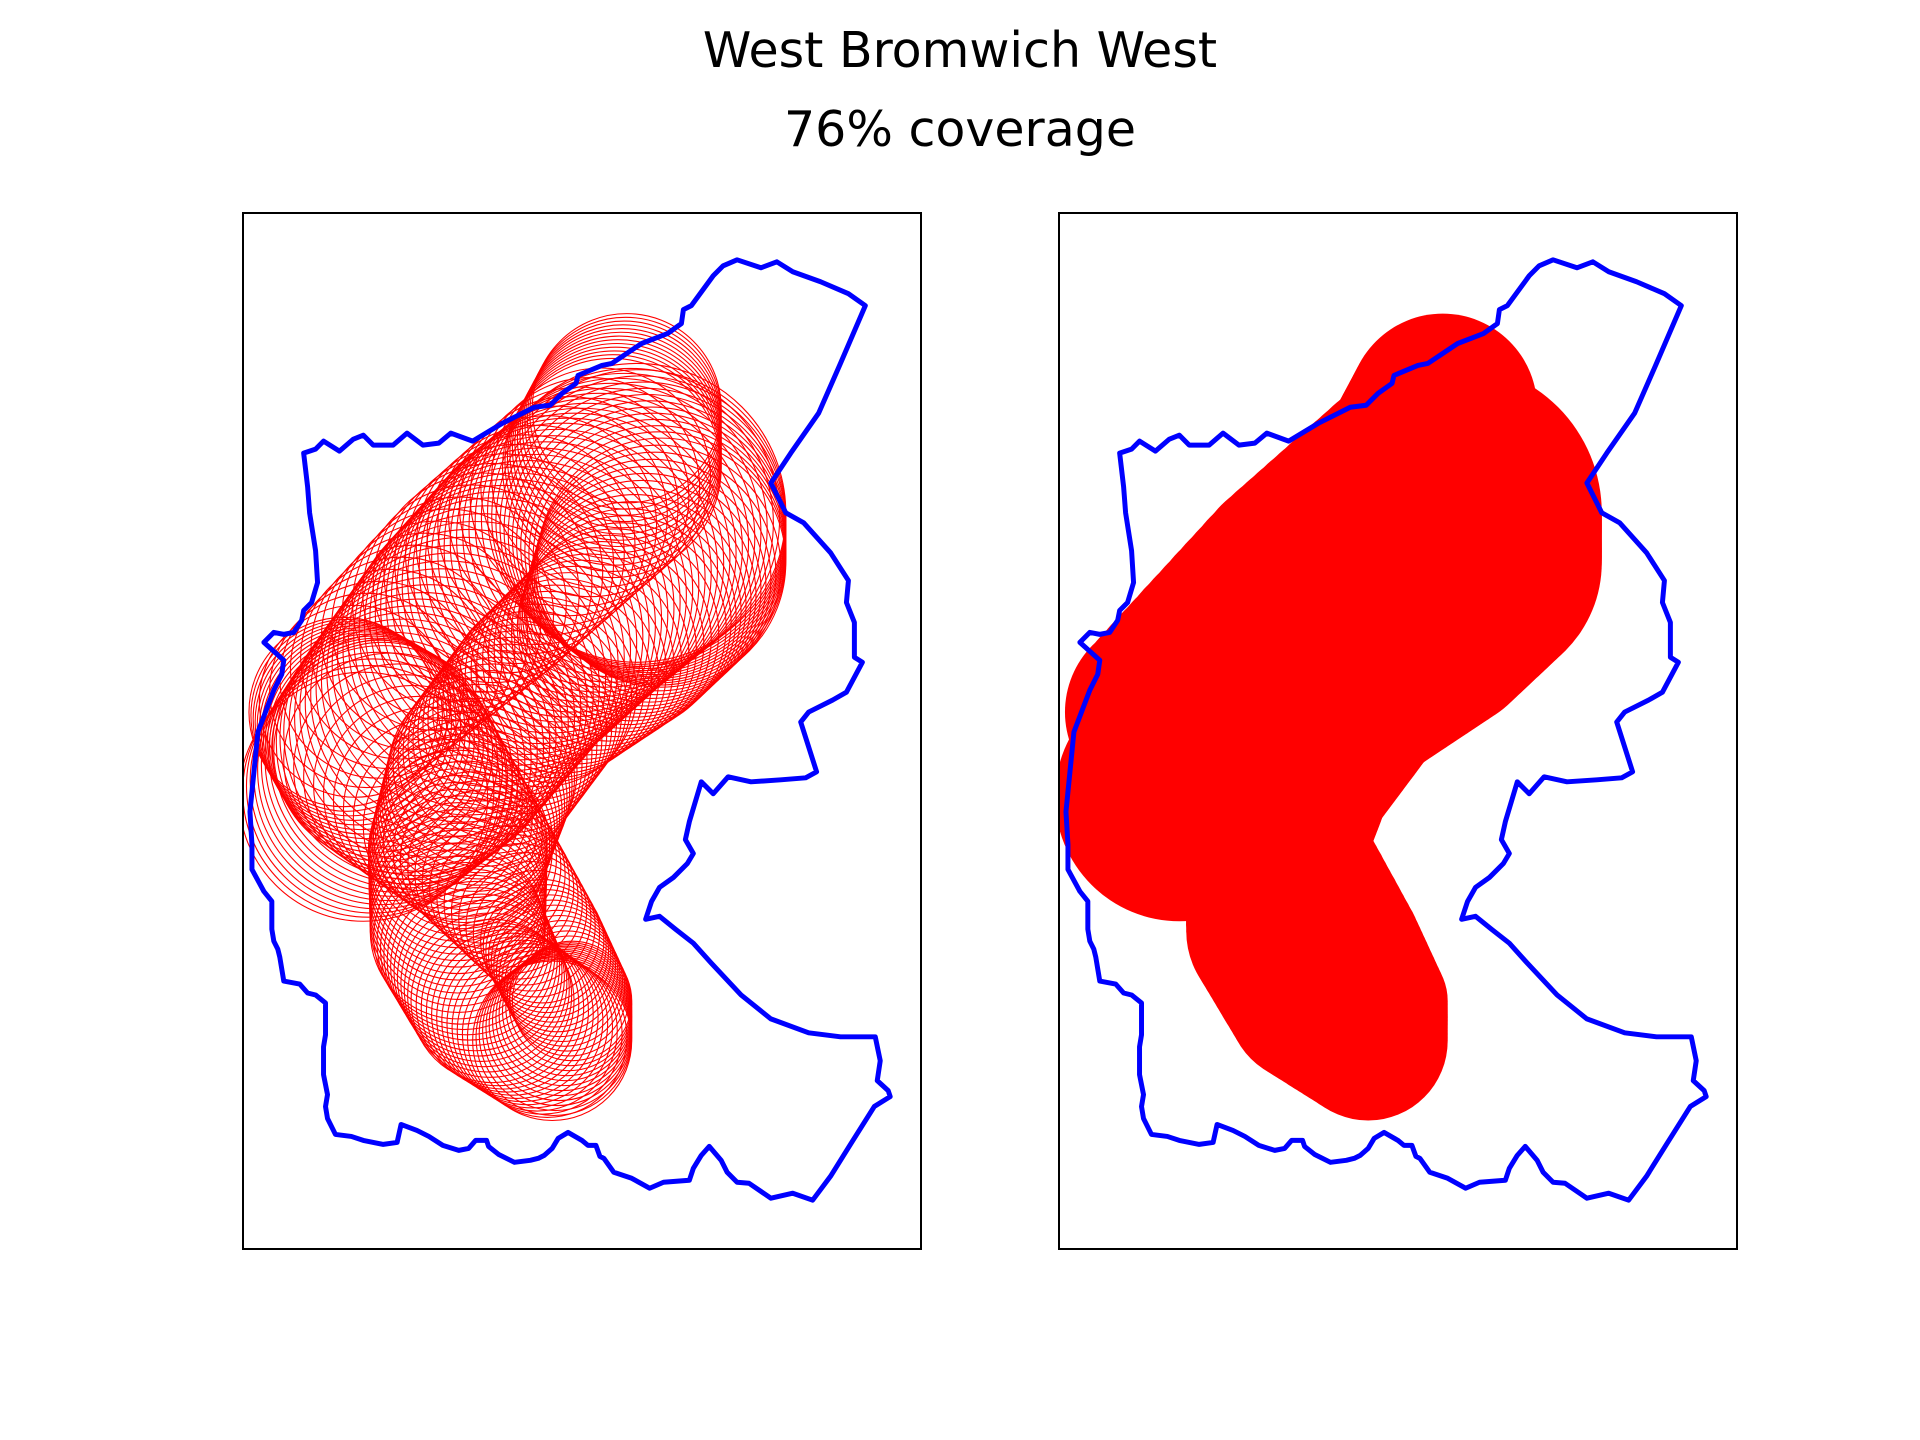 The width and height of the screenshot is (1920, 1440). What do you see at coordinates (960, 129) in the screenshot?
I see `coverage-subtitle: 76% coverage` at bounding box center [960, 129].